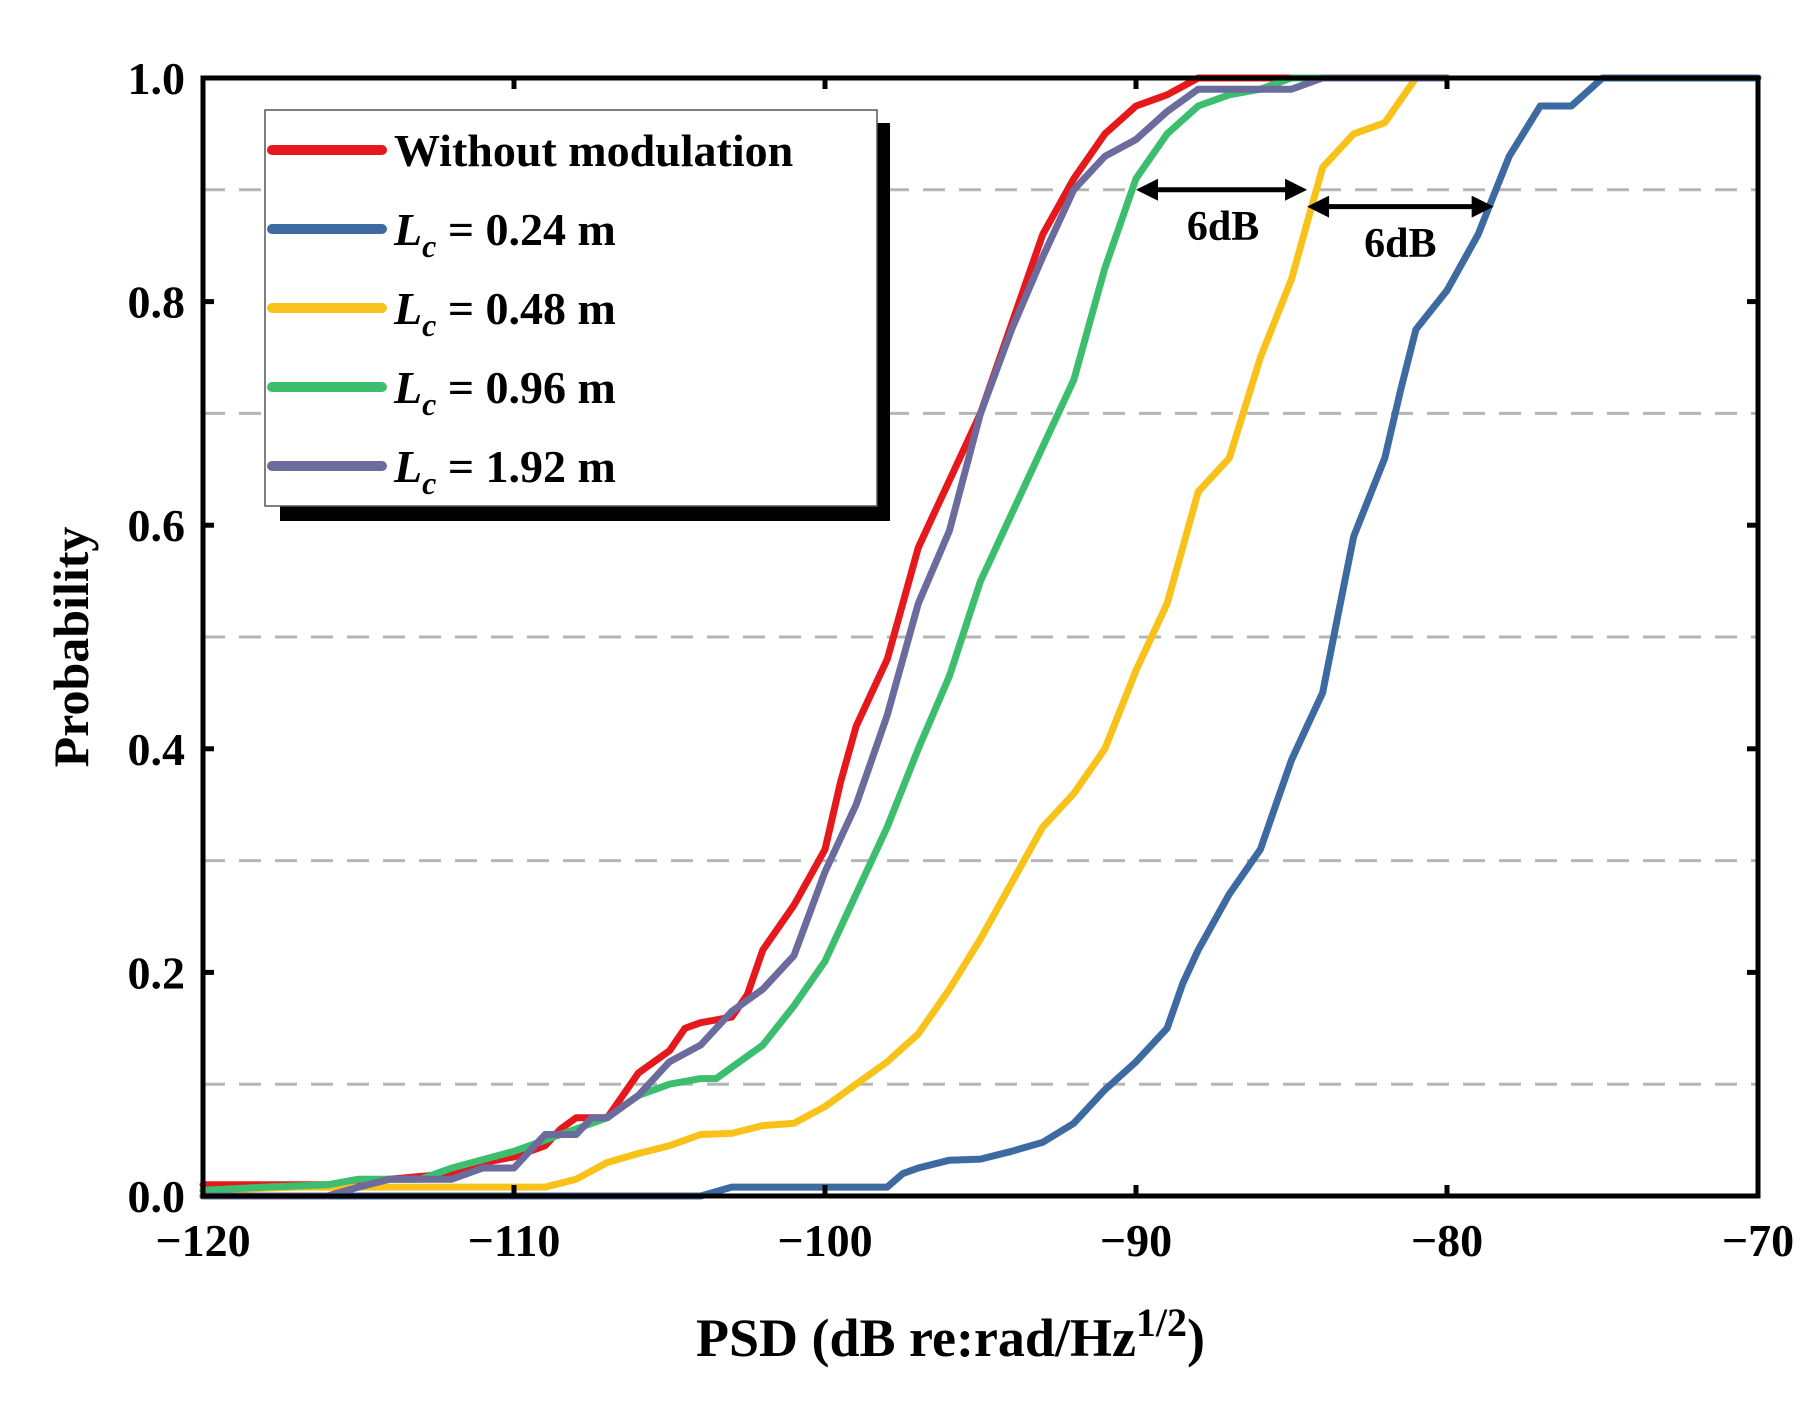 The image size is (1818, 1406). What do you see at coordinates (157, 972) in the screenshot?
I see `y-tick-label: 0.2` at bounding box center [157, 972].